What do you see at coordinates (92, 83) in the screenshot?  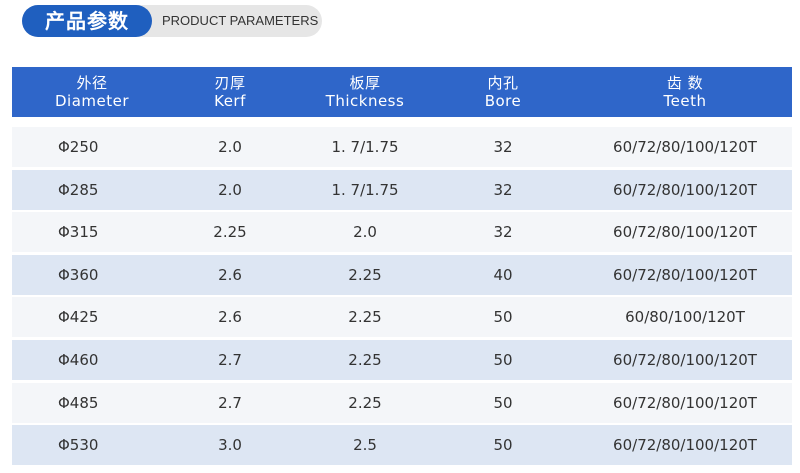 I see `column-header-cn: 外径` at bounding box center [92, 83].